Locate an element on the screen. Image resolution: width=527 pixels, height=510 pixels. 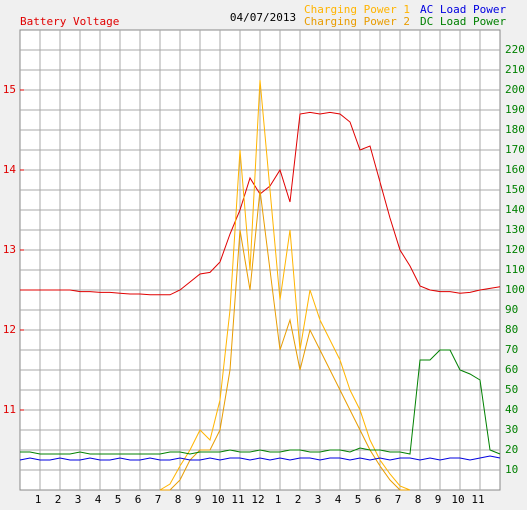
y2-tick-label: 180 is located at coordinates (515, 129).